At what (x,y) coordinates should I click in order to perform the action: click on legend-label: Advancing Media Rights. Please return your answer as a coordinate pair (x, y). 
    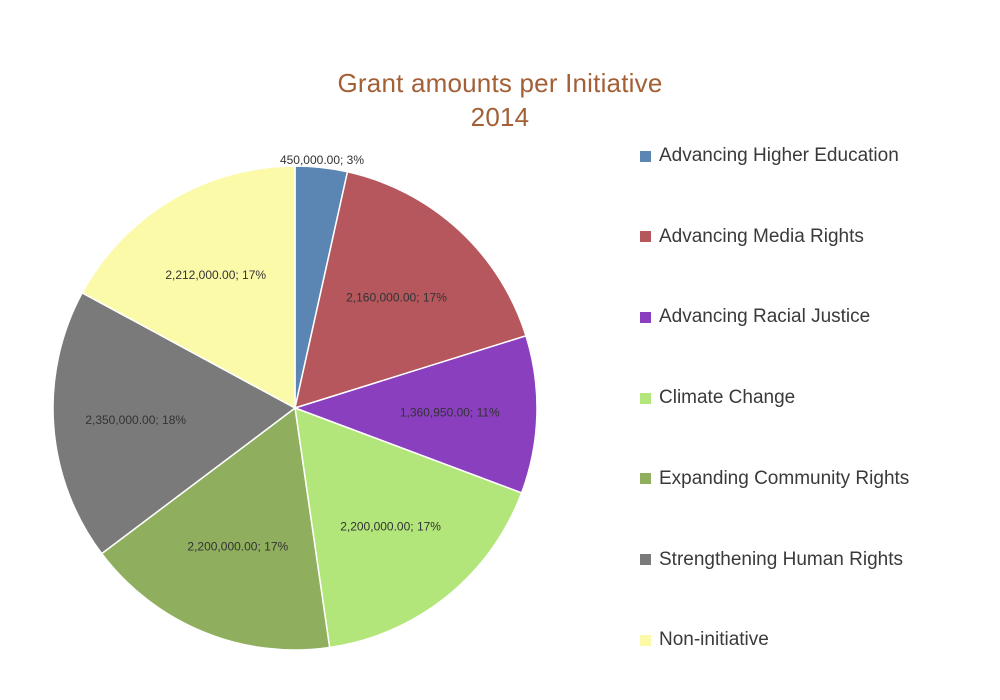
    Looking at the image, I should click on (761, 236).